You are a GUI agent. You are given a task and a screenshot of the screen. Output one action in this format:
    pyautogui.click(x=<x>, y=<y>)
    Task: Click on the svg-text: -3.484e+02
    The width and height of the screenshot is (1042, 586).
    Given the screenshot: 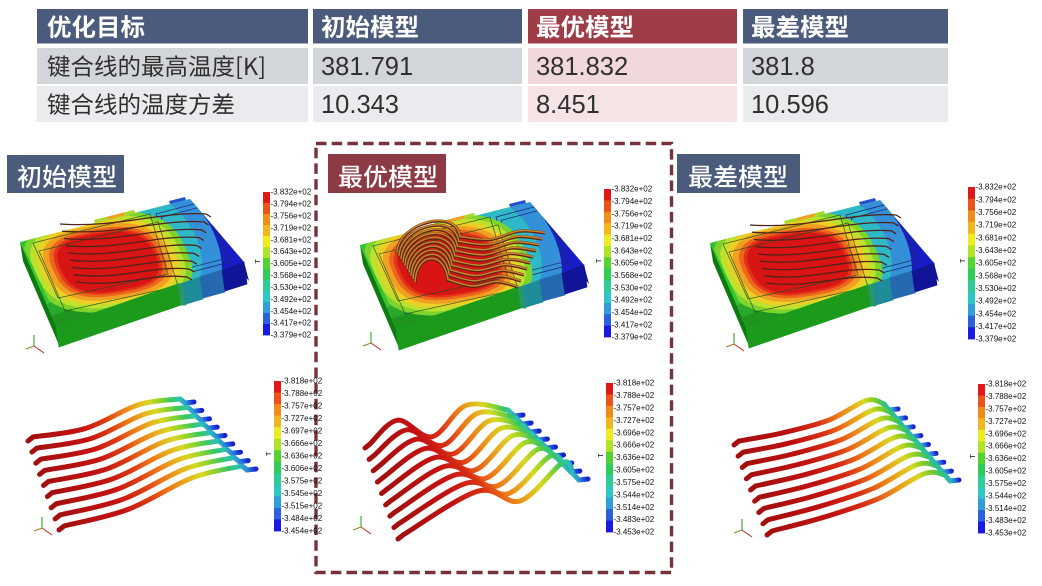 What is the action you would take?
    pyautogui.click(x=302, y=518)
    